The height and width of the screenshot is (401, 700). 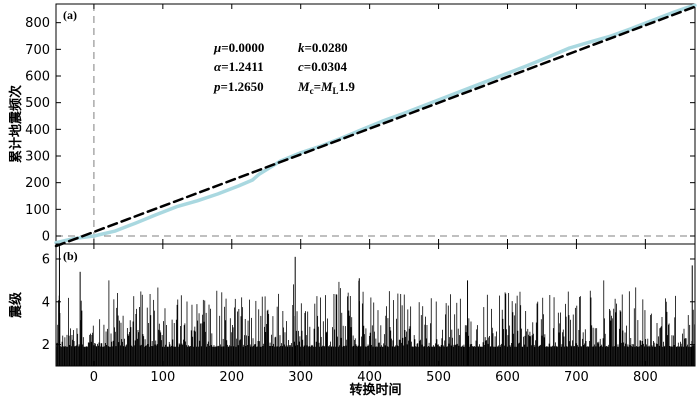 I want to click on y-tick-label: 500, so click(x=37, y=103).